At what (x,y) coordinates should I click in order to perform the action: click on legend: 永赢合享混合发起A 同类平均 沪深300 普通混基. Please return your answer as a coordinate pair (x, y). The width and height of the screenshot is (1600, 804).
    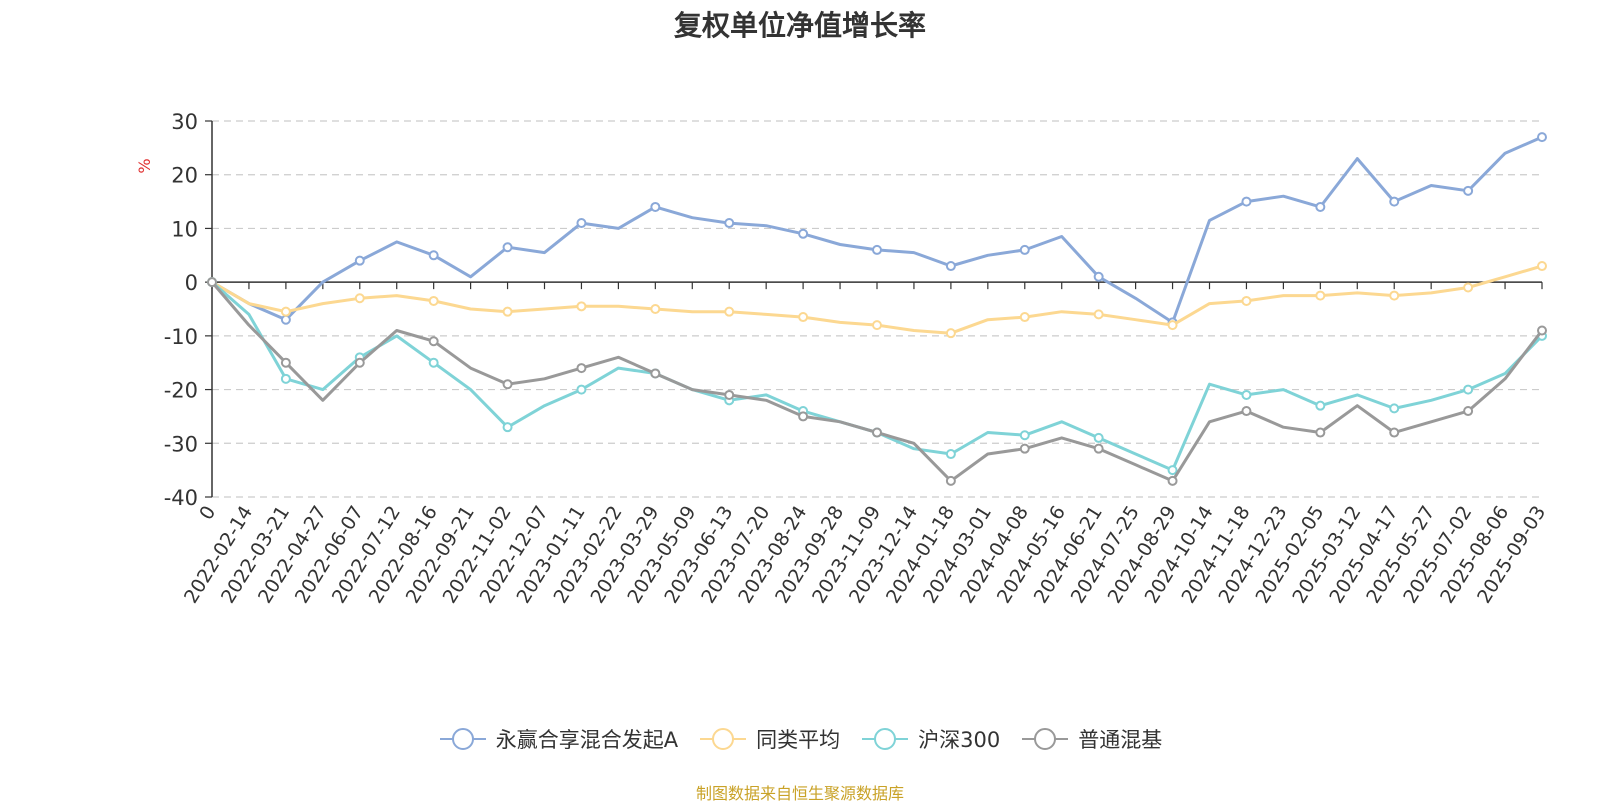
    Looking at the image, I should click on (800, 739).